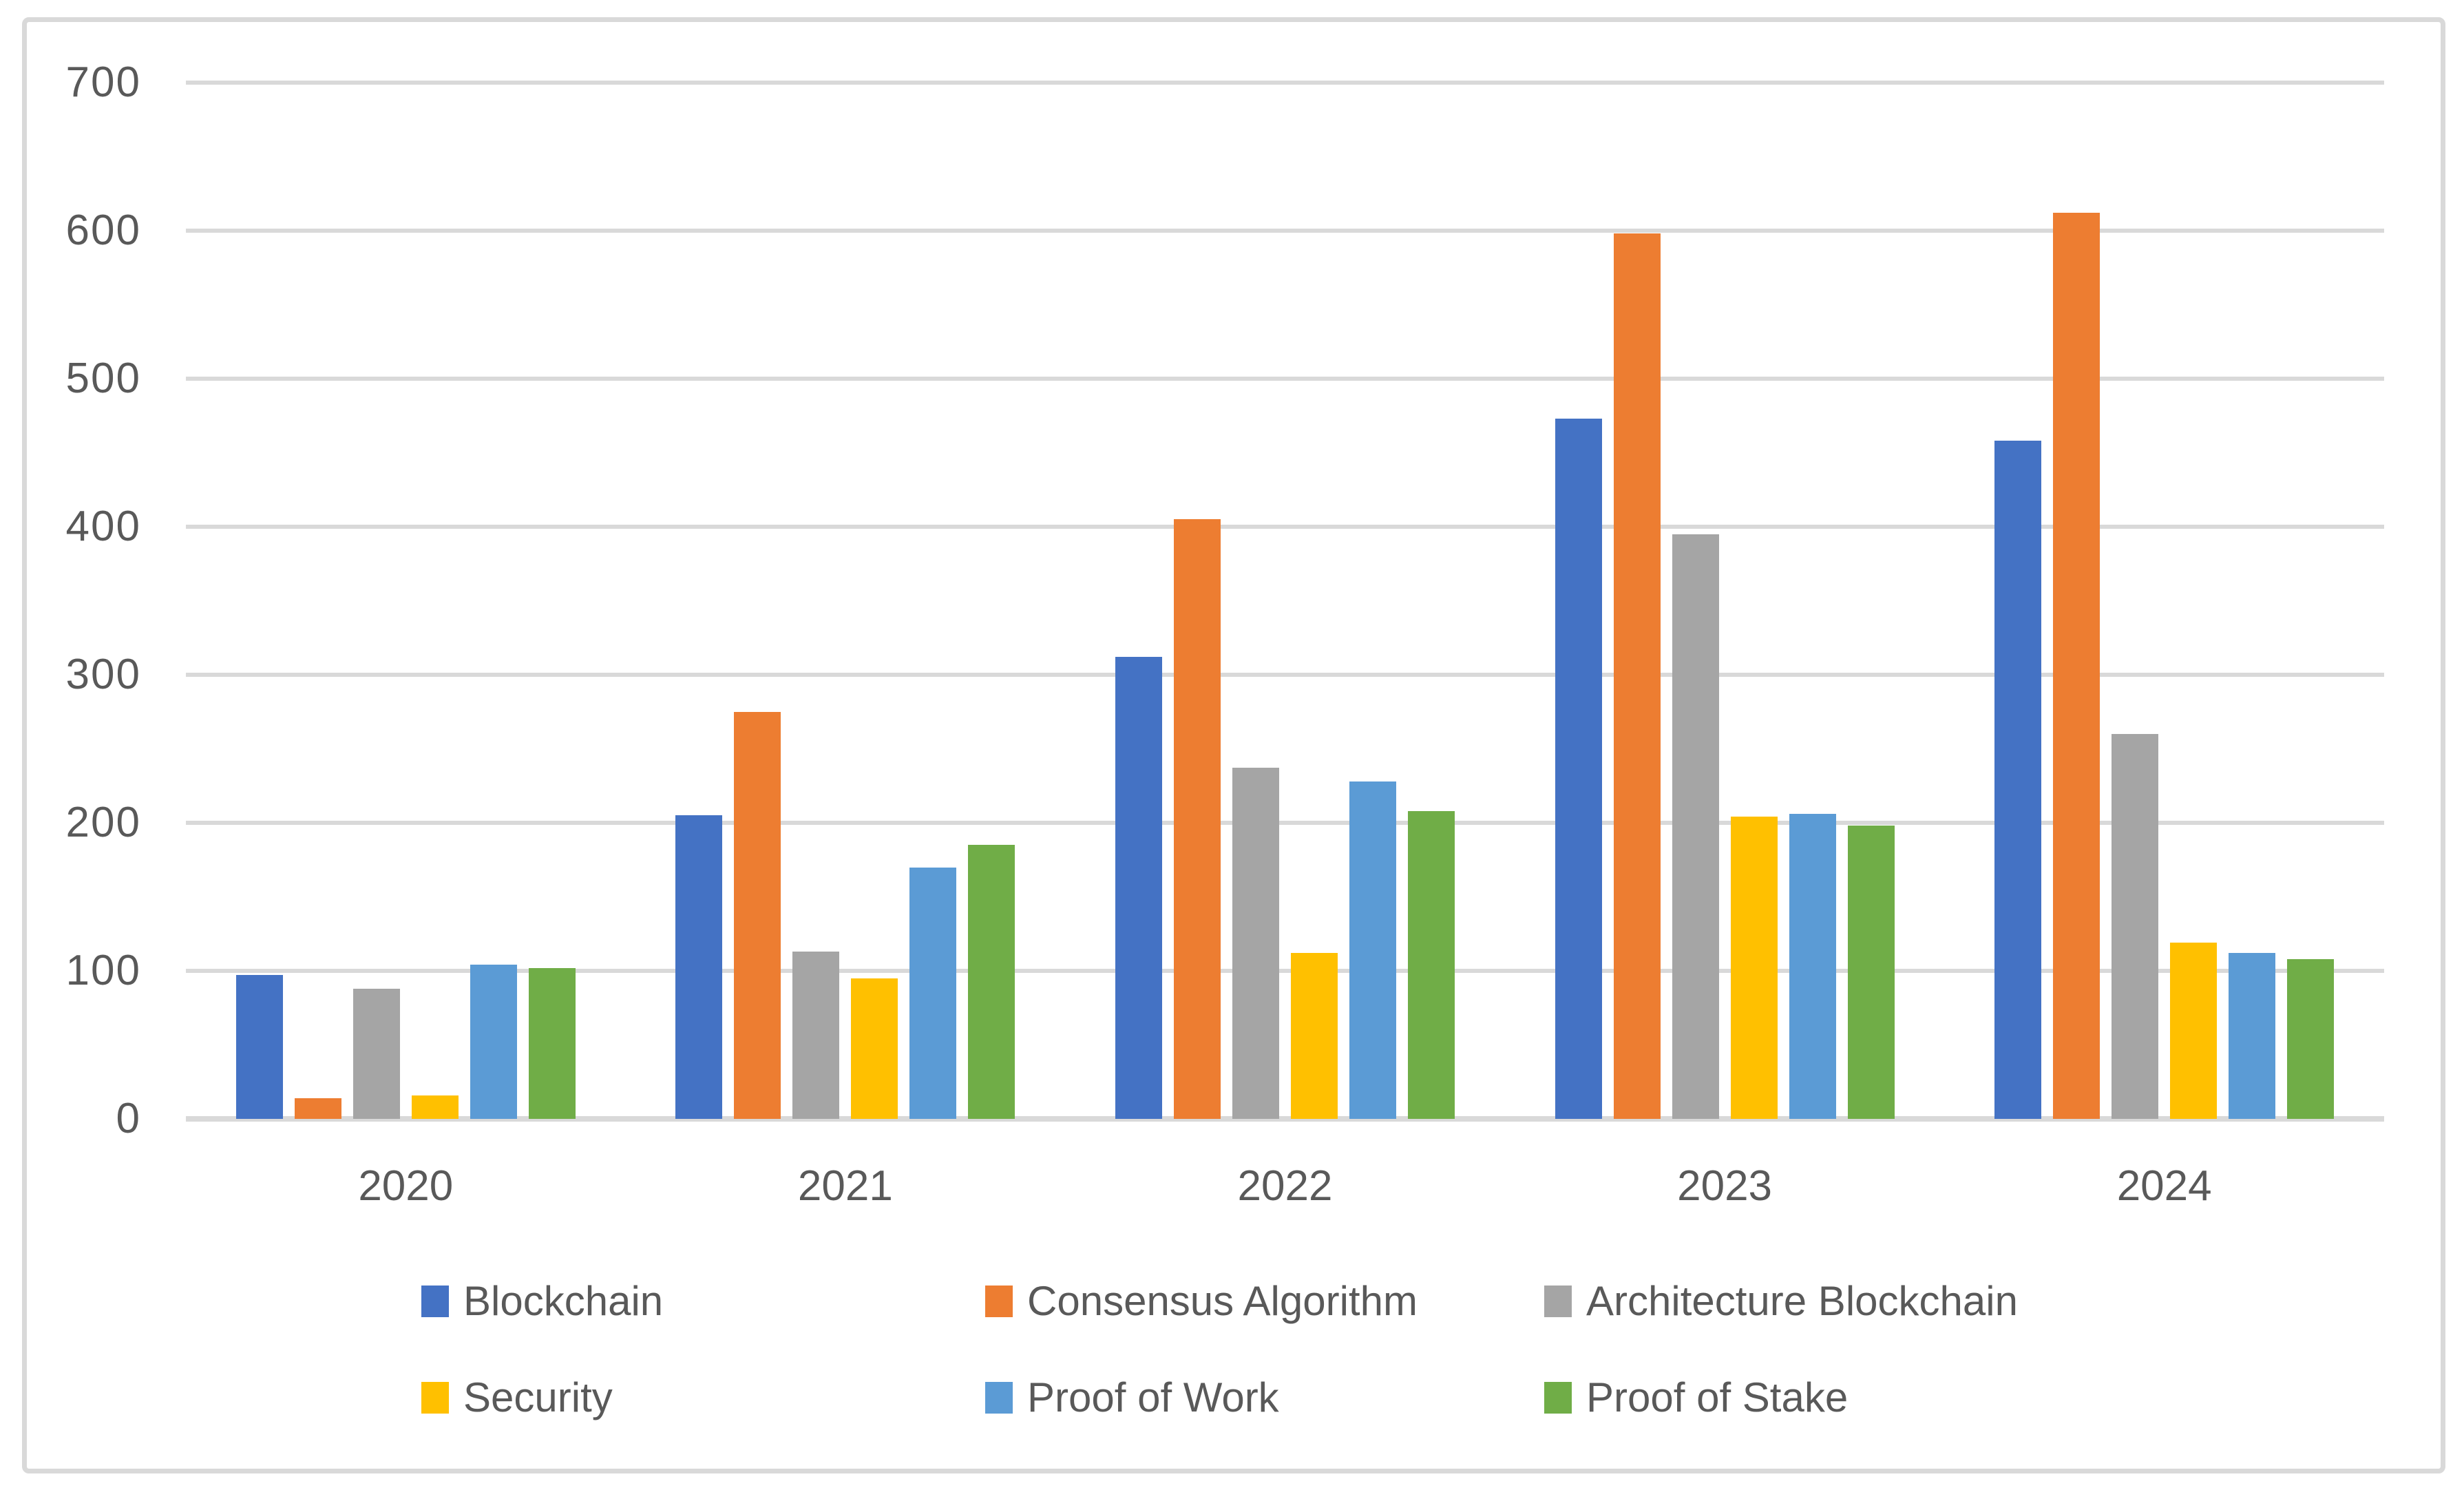  What do you see at coordinates (1578, 769) in the screenshot?
I see `bar-blockchain-2023` at bounding box center [1578, 769].